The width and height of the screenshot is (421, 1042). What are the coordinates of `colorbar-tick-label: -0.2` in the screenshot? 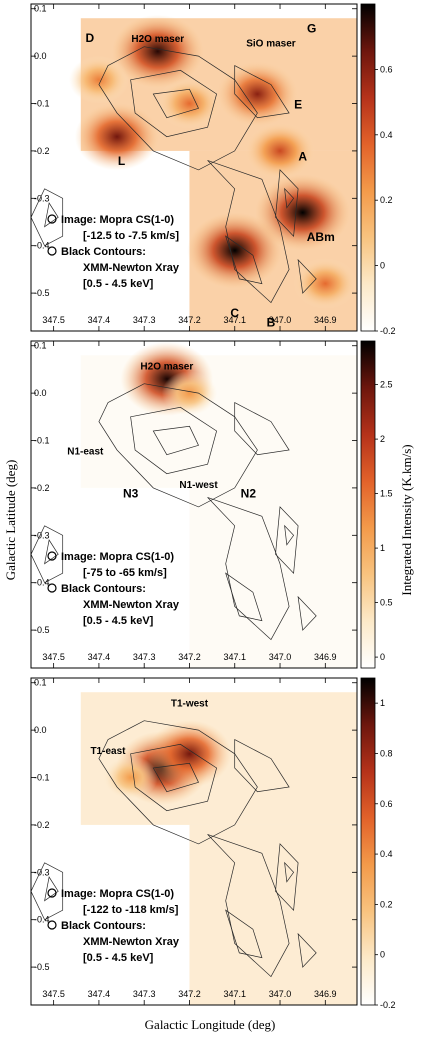 It's located at (388, 331).